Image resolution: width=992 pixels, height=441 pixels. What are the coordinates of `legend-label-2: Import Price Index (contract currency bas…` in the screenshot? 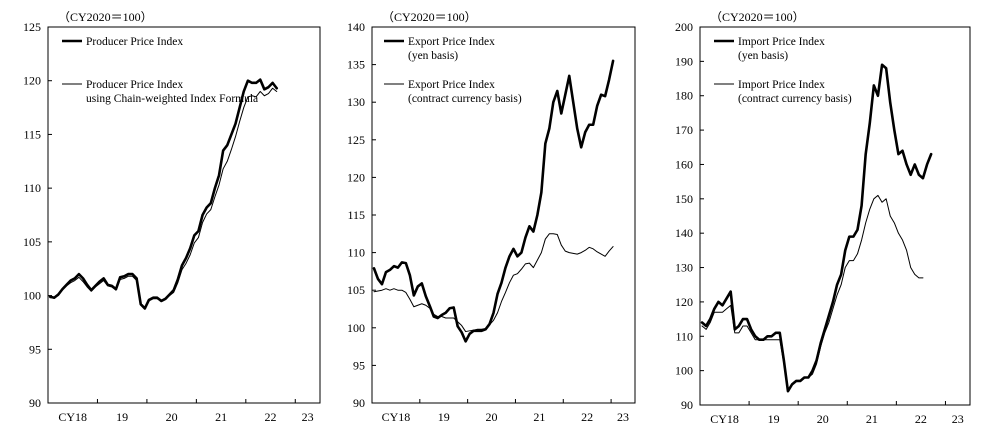 It's located at (795, 92).